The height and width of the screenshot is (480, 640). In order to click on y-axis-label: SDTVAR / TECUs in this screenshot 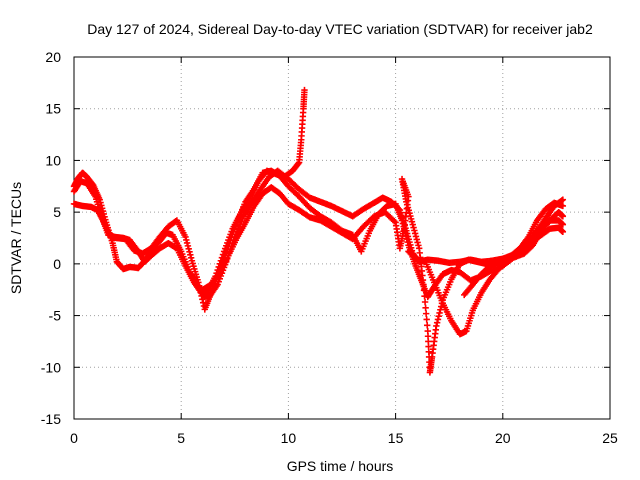, I will do `click(16, 238)`.